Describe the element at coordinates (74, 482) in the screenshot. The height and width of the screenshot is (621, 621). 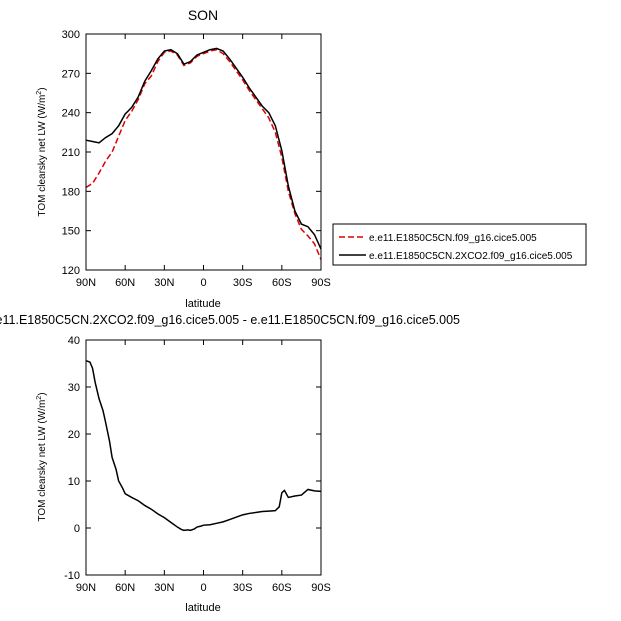
I see `bottom-y-tick-label: 10` at that location.